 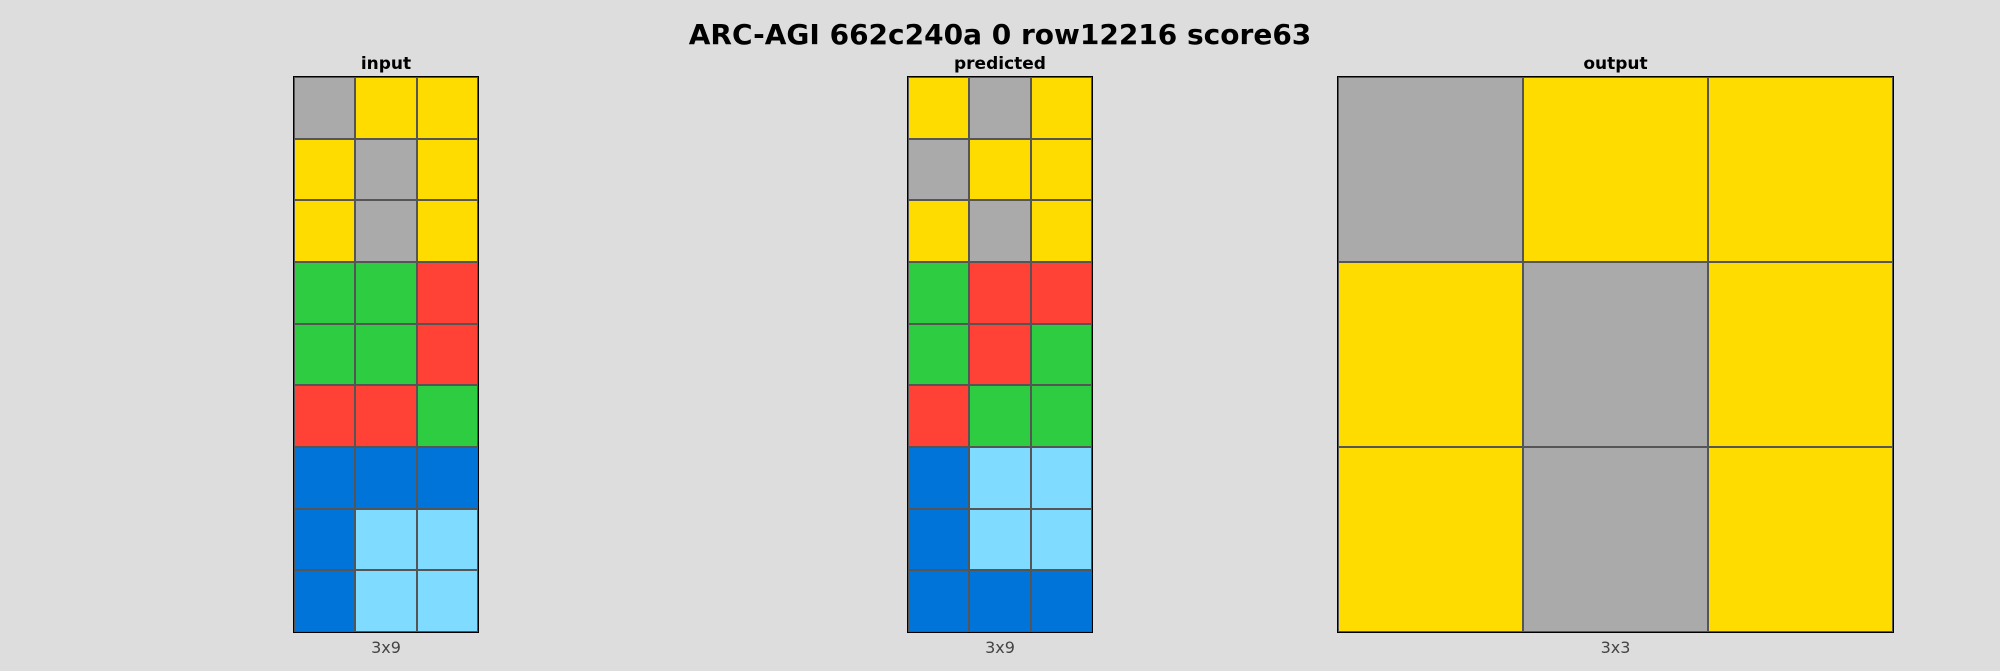 I want to click on predicted-cell-r8-c1, so click(x=1000, y=601).